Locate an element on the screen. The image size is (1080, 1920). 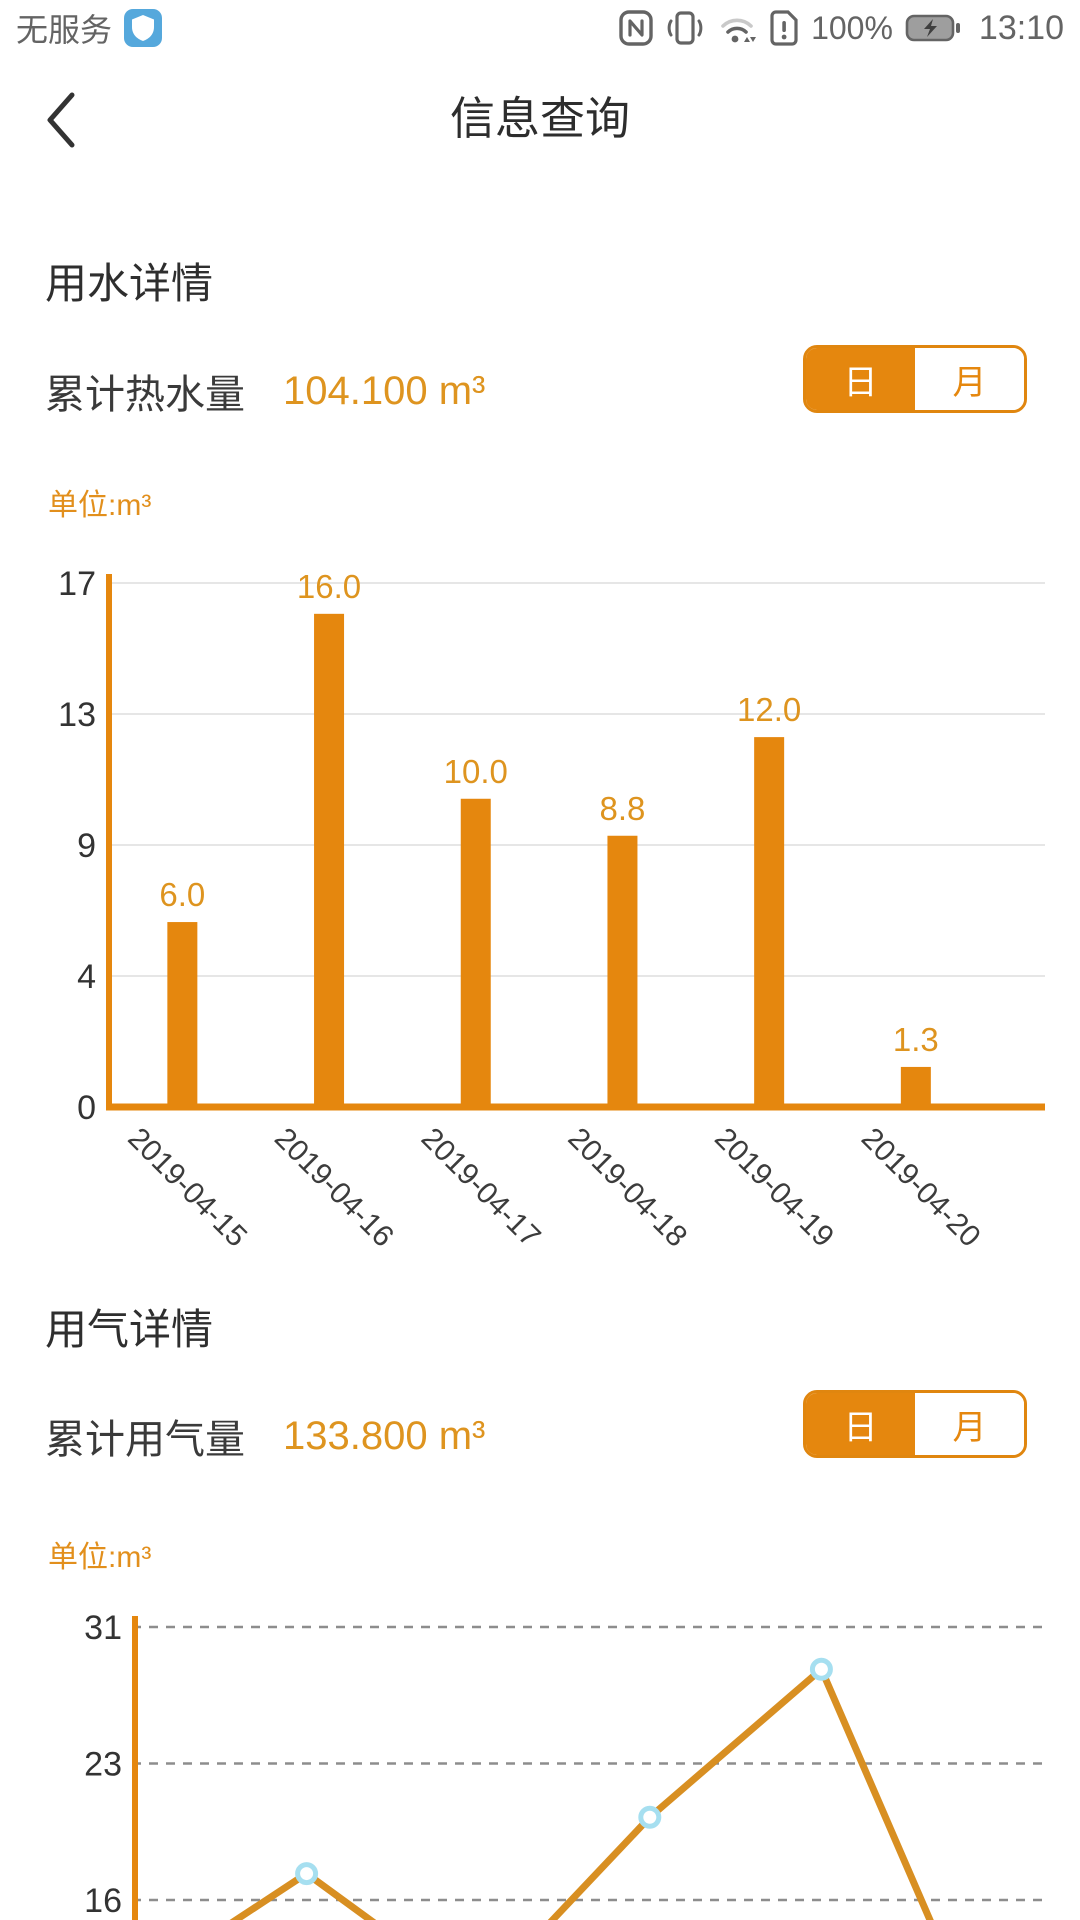
water-period-toggle: 日 月 is located at coordinates (915, 379).